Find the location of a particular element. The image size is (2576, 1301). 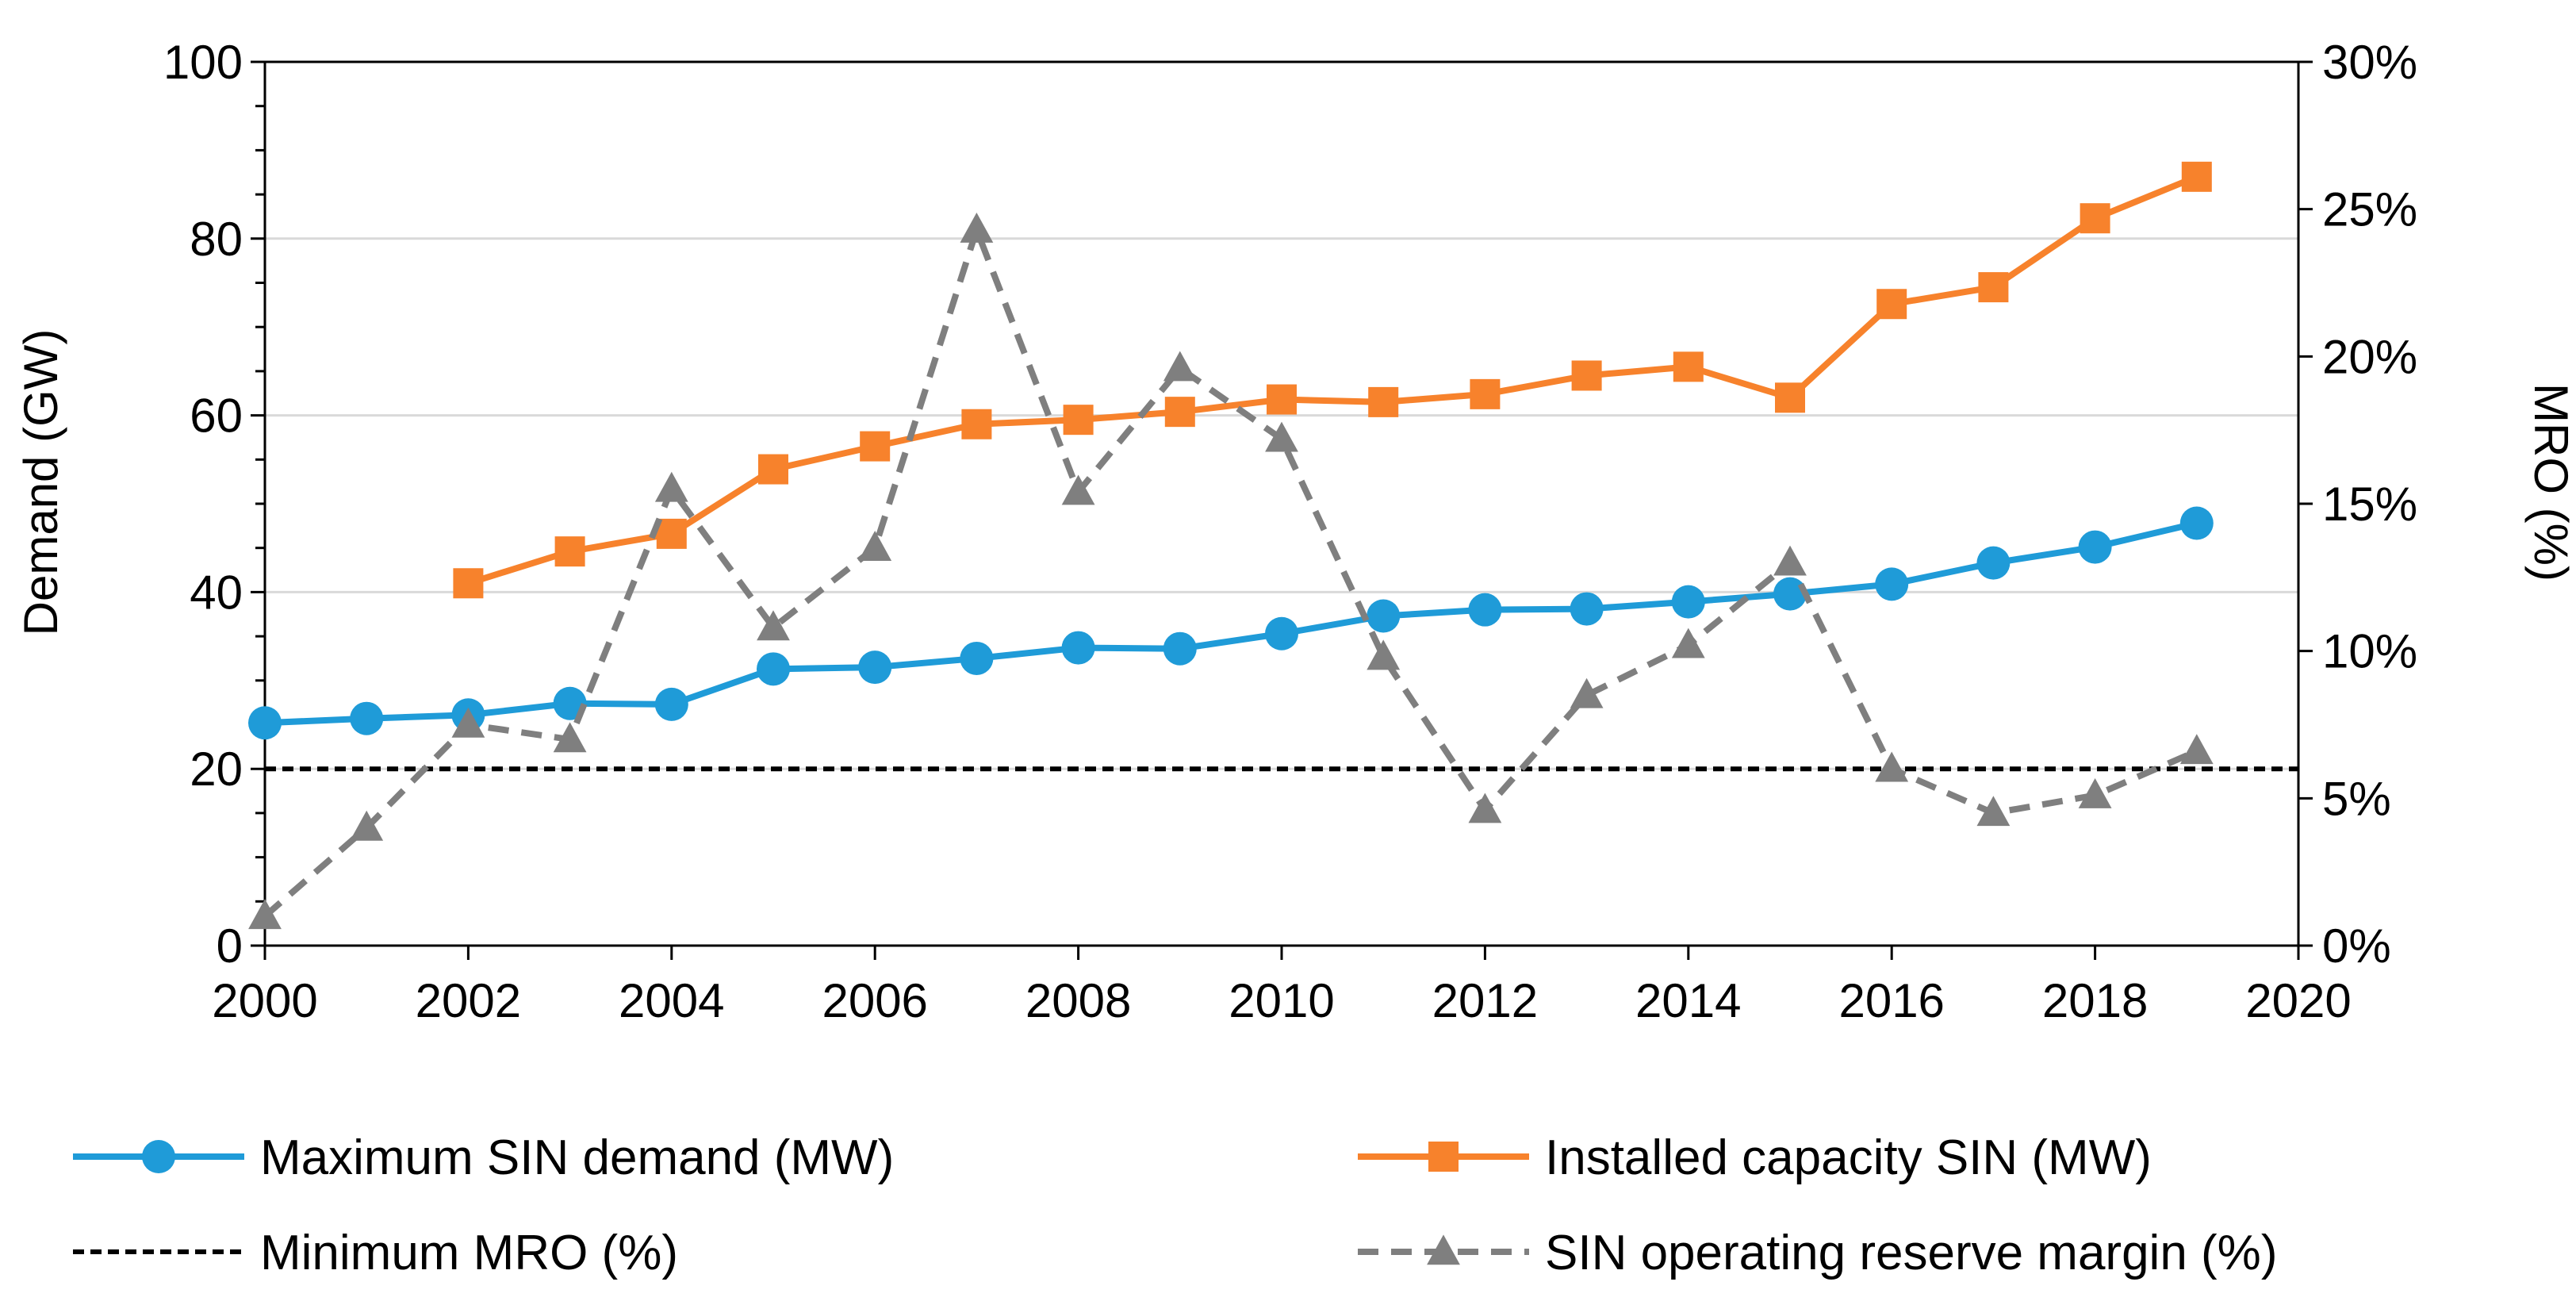

y2-tick-label: 25% is located at coordinates (2370, 209).